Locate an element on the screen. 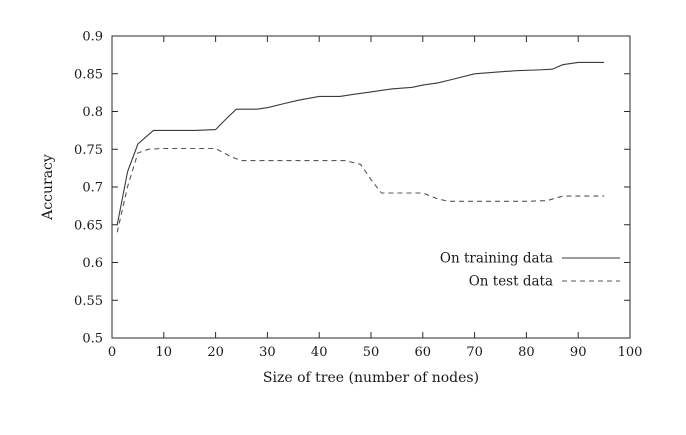  x-axis-title: Size of tree (number of nodes) is located at coordinates (371, 378).